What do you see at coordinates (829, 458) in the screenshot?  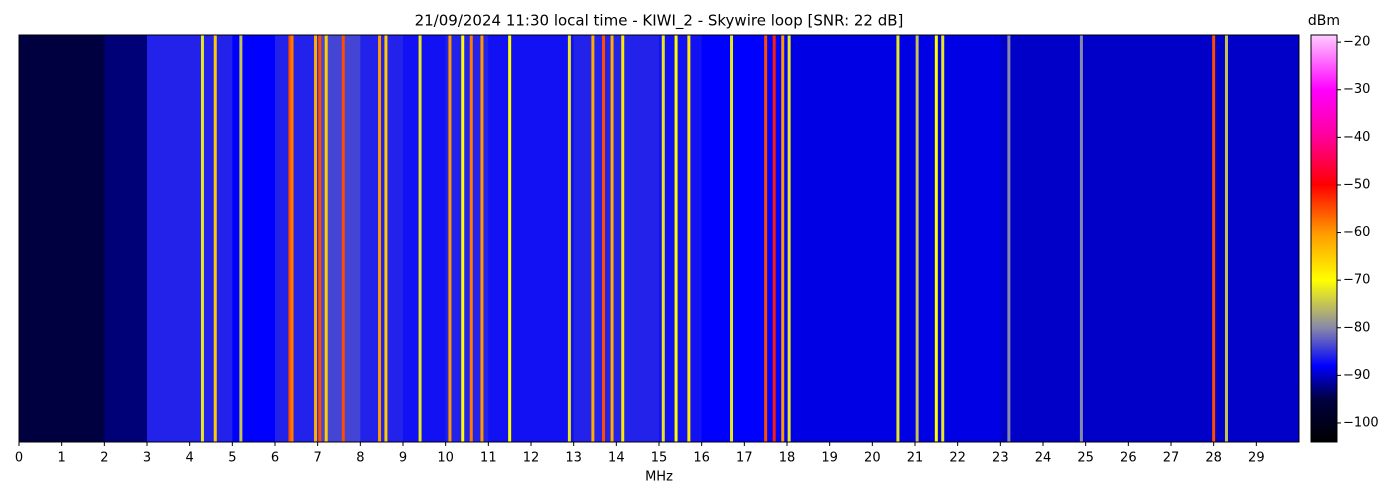 I see `x-tick-label: 19` at bounding box center [829, 458].